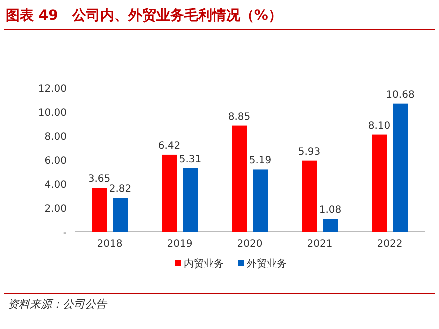  Describe the element at coordinates (169, 146) in the screenshot. I see `data-label: 6.42` at that location.